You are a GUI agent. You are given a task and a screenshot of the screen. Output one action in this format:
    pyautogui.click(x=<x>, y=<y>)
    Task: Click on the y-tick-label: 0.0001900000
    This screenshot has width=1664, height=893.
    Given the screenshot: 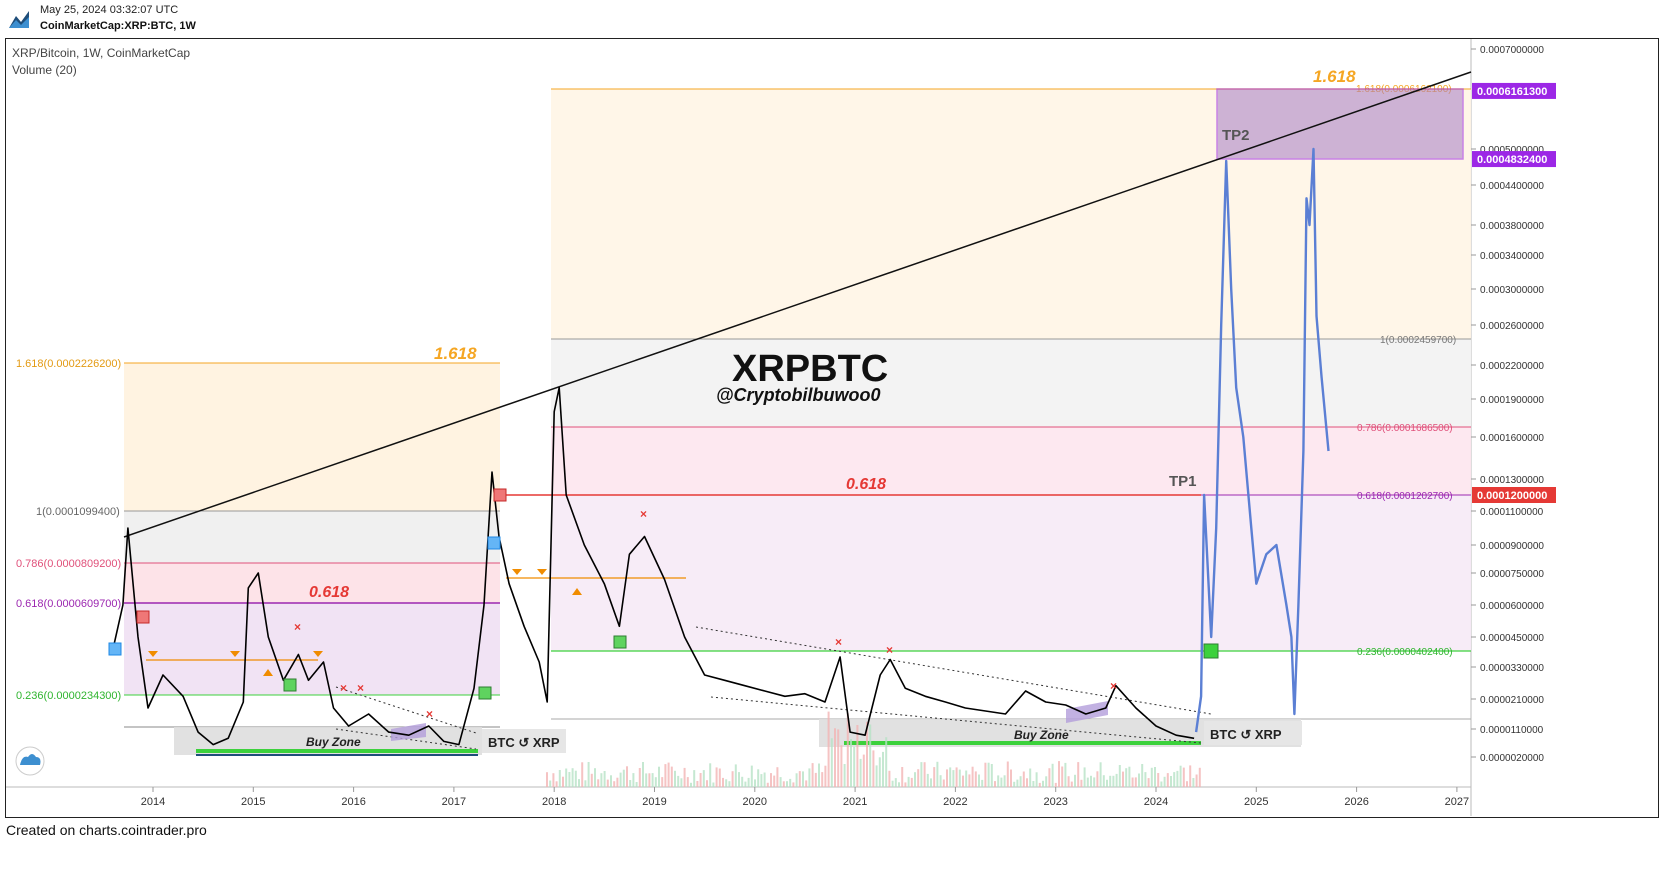 What is the action you would take?
    pyautogui.click(x=1512, y=400)
    